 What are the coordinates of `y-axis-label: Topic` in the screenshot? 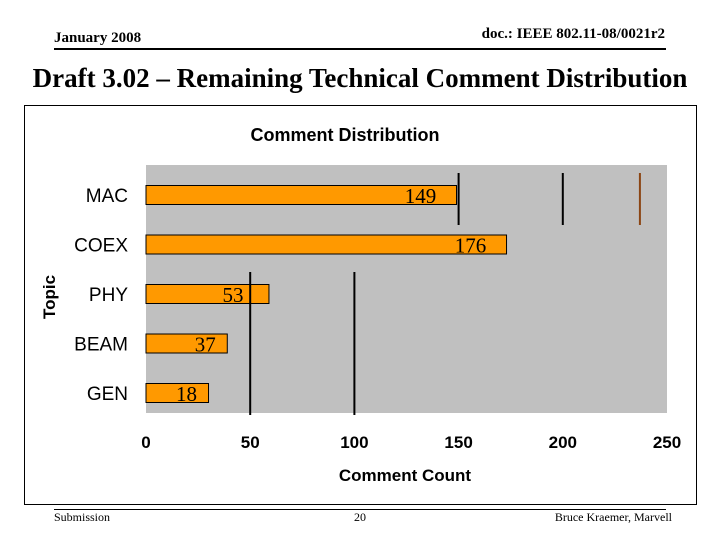 It's located at (49, 297).